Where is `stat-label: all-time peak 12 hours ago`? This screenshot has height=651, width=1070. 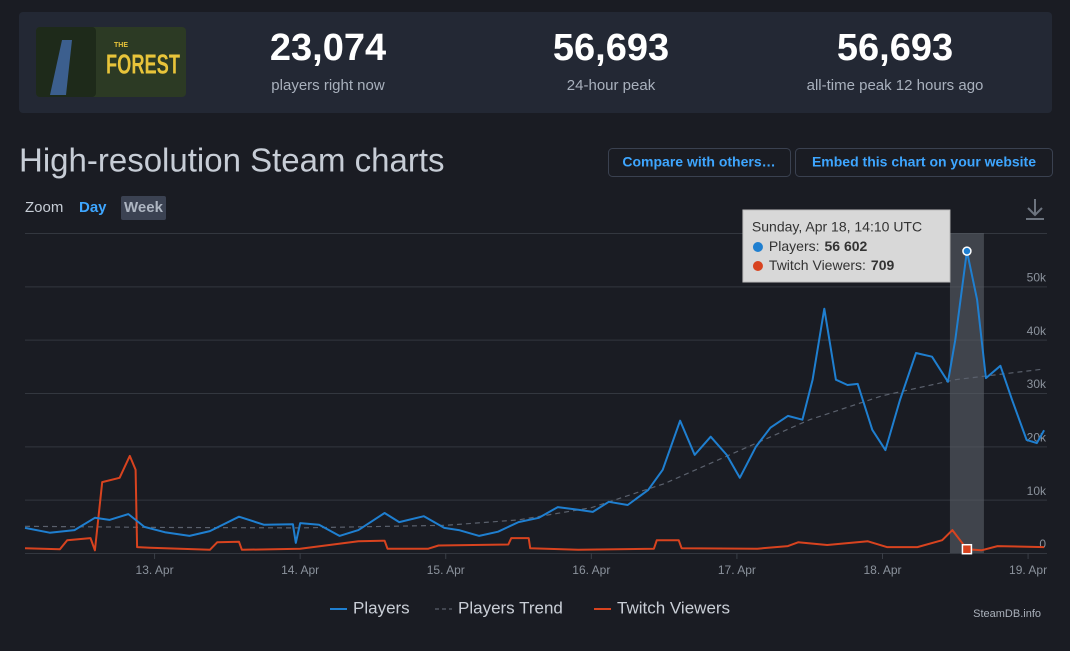
stat-label: all-time peak 12 hours ago is located at coordinates (895, 85).